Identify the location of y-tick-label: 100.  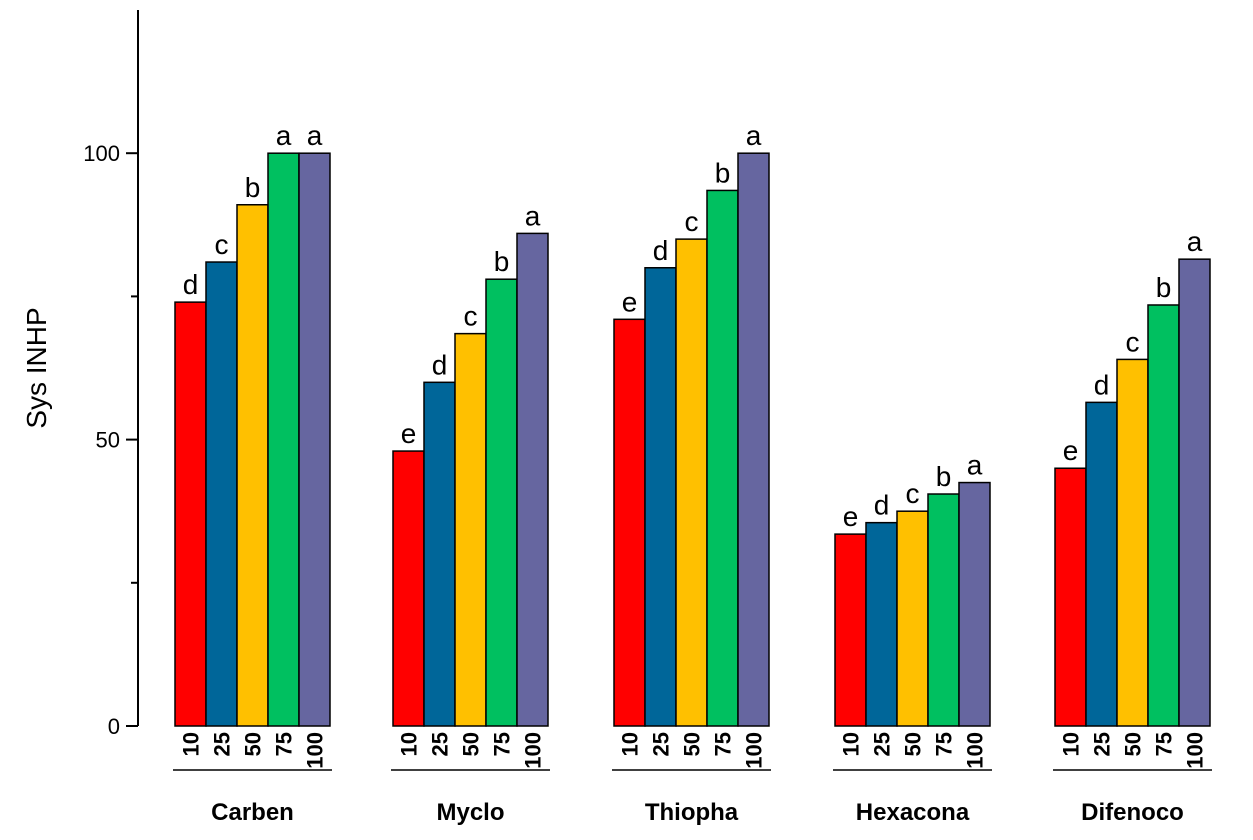
(101, 153).